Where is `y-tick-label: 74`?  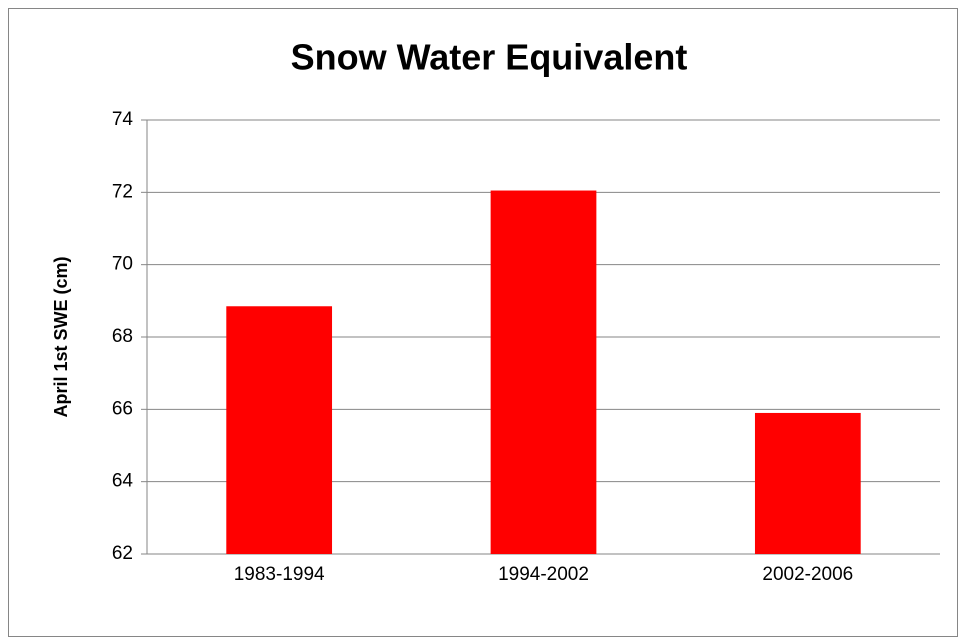
y-tick-label: 74 is located at coordinates (123, 119).